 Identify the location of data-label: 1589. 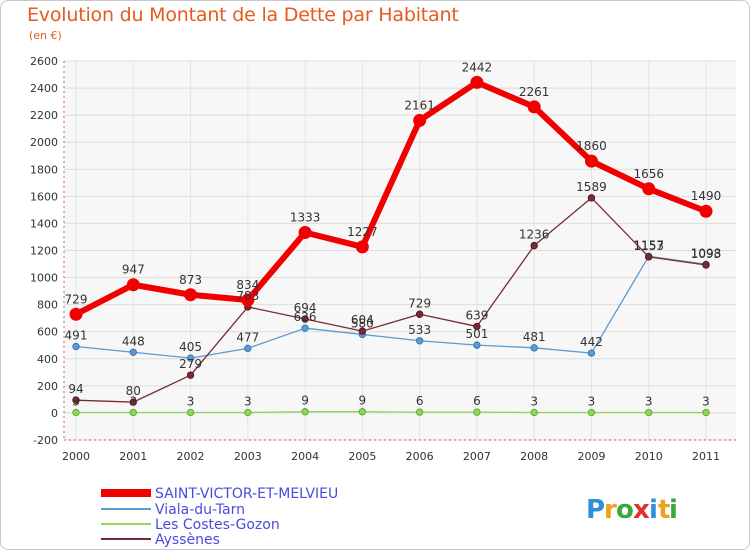
(591, 187).